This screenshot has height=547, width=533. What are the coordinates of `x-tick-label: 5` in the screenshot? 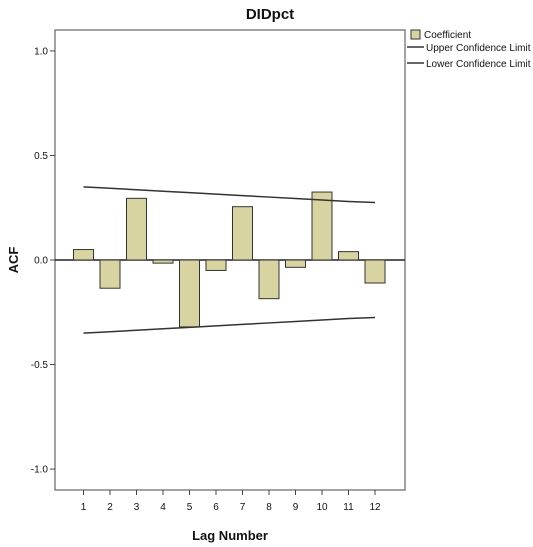 It's located at (190, 507).